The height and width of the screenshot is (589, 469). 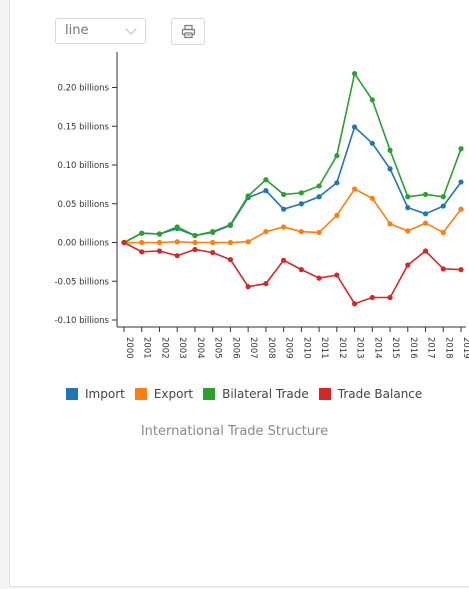 I want to click on x-tick-label: 2004, so click(x=200, y=348).